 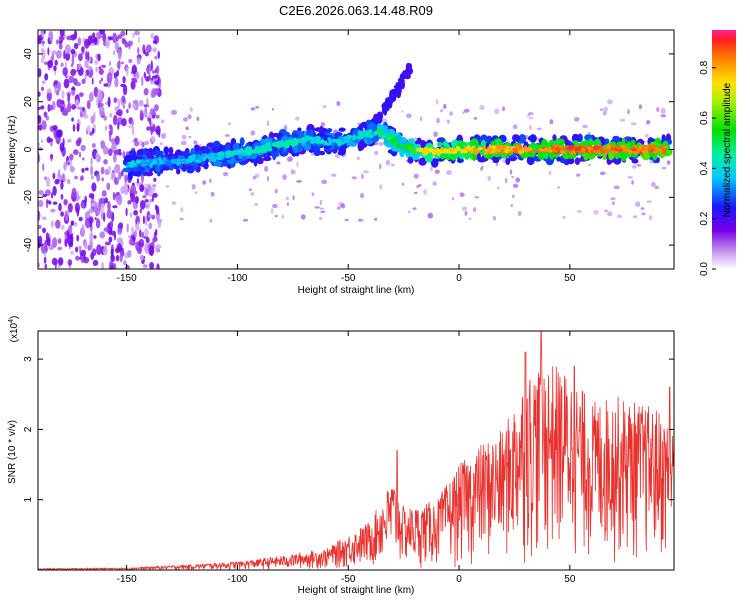 I want to click on spectrogram-x-tick-label: -100, so click(x=237, y=278).